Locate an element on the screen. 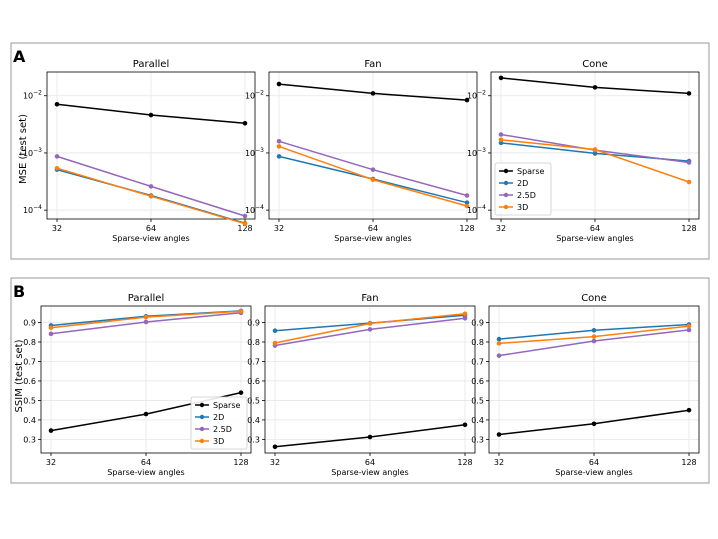 This screenshot has height=539, width=718. legend-label-2-5d: 2.5D is located at coordinates (526, 195).